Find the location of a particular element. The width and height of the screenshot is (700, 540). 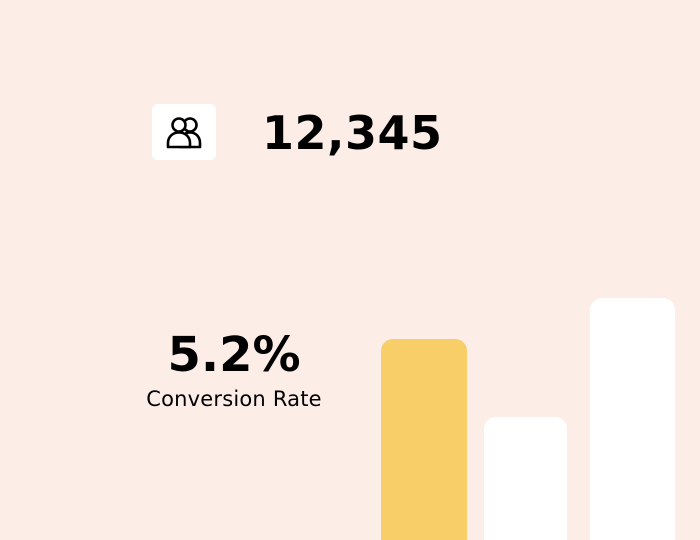

conversion-rate-label: Conversion Rate is located at coordinates (234, 399).